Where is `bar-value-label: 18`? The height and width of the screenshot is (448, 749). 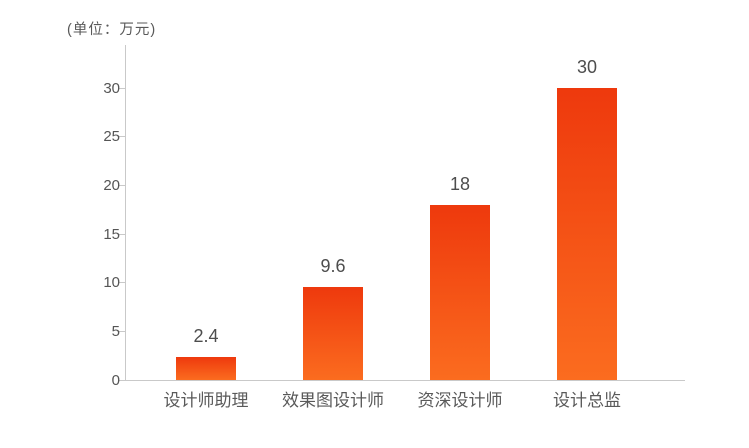 bar-value-label: 18 is located at coordinates (460, 183).